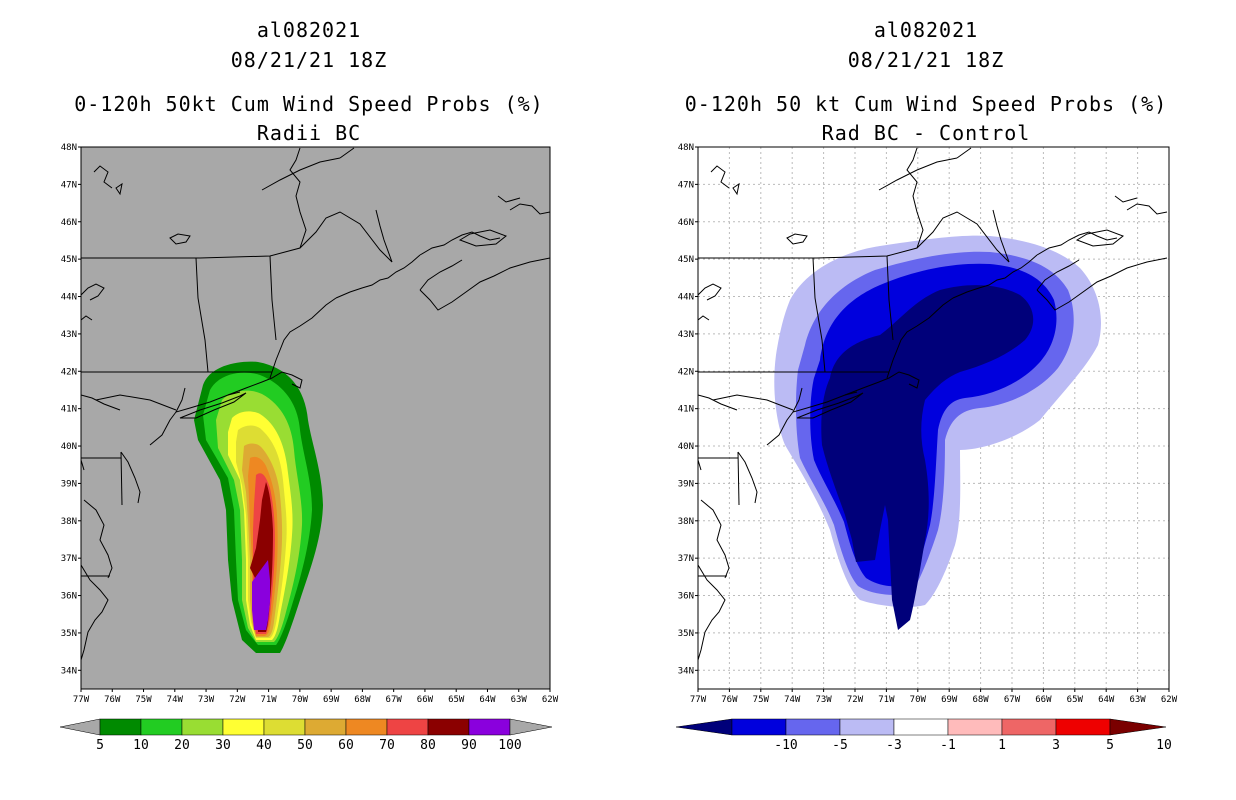 This screenshot has height=800, width=1236. What do you see at coordinates (309, 133) in the screenshot?
I see `left-subtitle: Radii BC` at bounding box center [309, 133].